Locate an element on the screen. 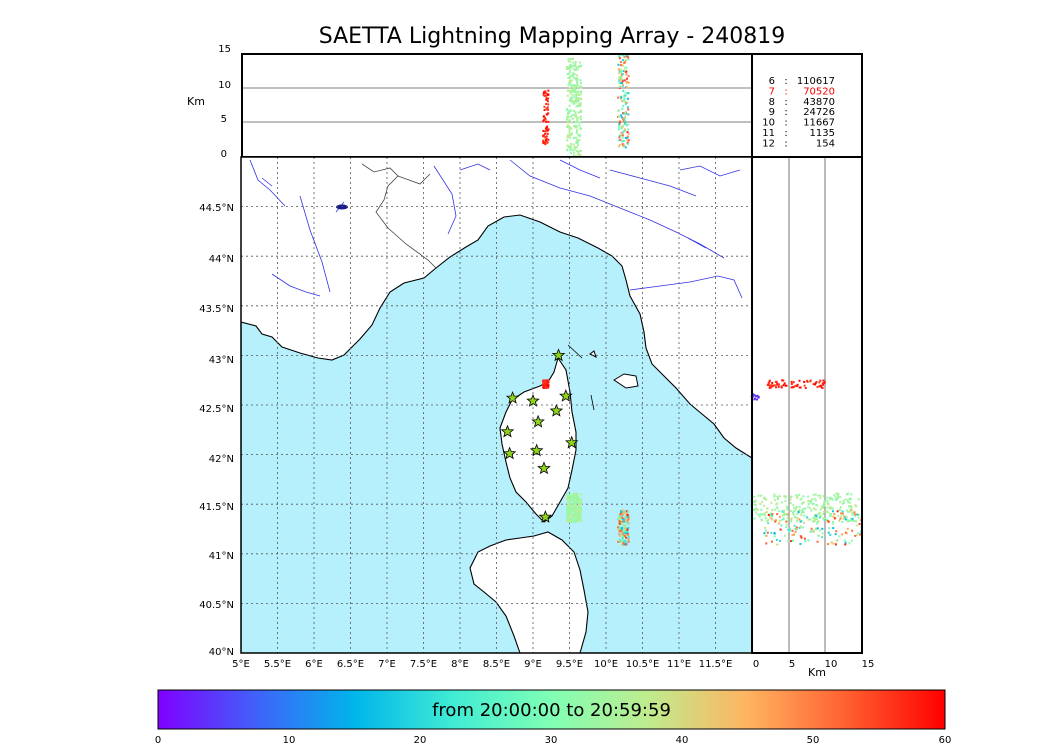  altitude-tick: 5 is located at coordinates (224, 119).